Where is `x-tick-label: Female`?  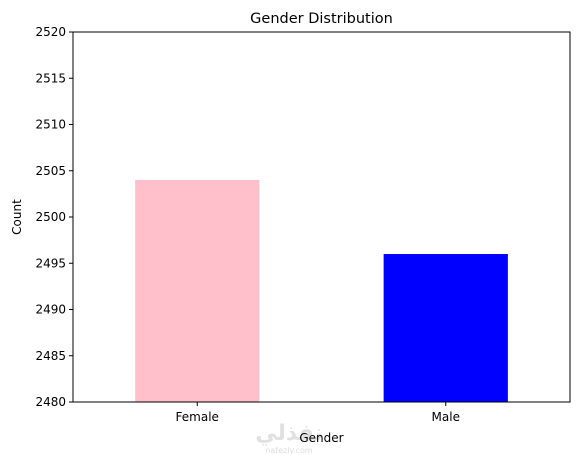 x-tick-label: Female is located at coordinates (197, 417).